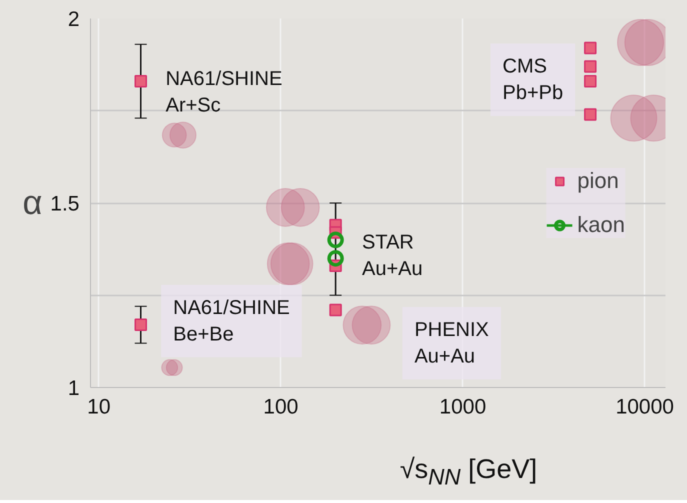 This screenshot has width=687, height=503. What do you see at coordinates (598, 181) in the screenshot?
I see `legend-label: pion` at bounding box center [598, 181].